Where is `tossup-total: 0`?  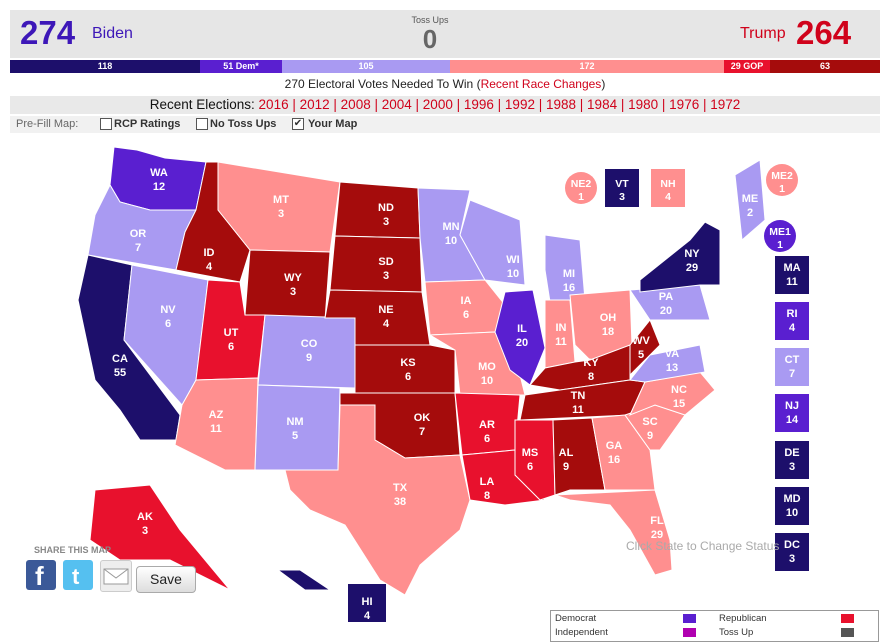
tossup-total: 0 is located at coordinates (430, 39).